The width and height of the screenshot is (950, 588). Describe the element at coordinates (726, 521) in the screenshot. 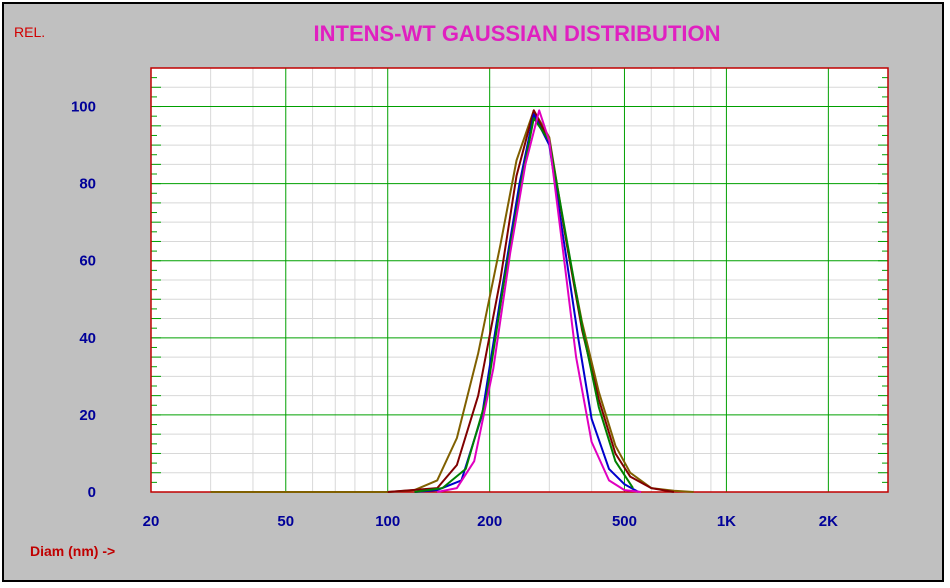

I see `x-tick-label: 1K` at that location.